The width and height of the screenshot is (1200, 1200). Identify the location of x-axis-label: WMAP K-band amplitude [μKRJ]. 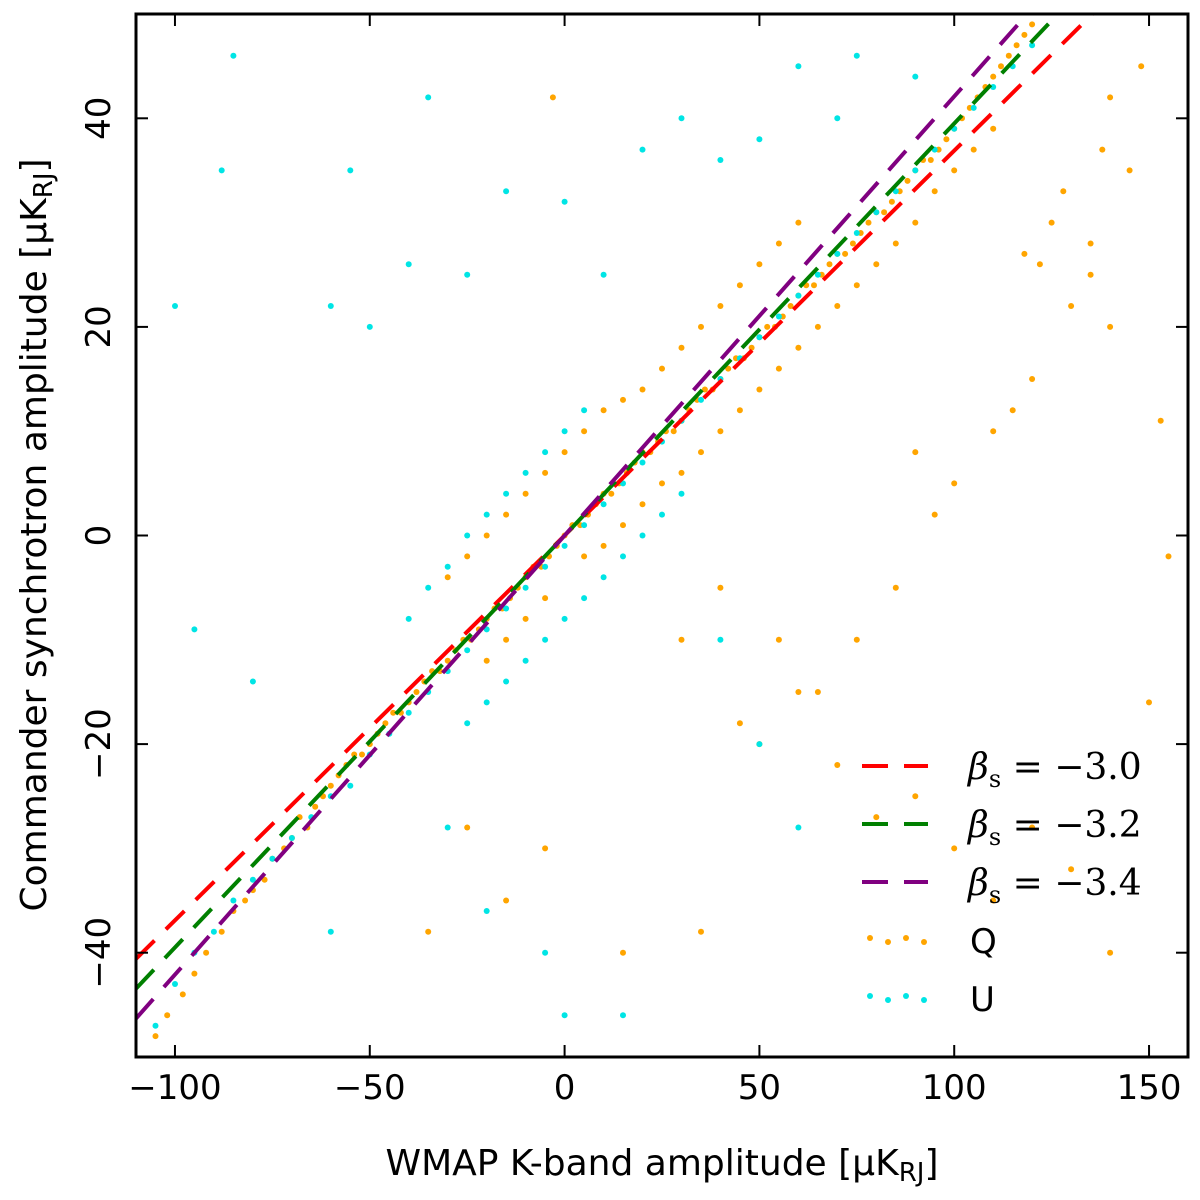
(662, 1165).